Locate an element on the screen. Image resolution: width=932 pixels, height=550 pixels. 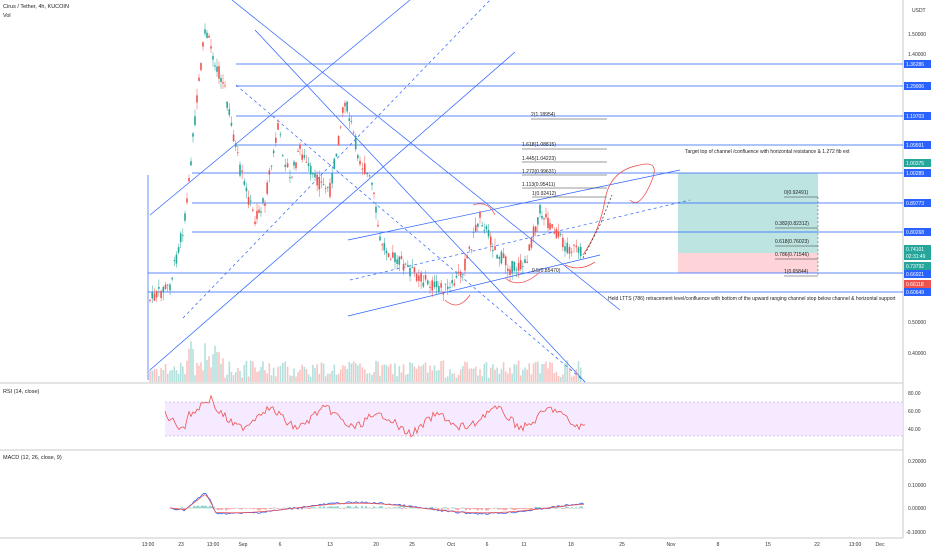
fib-ret-label: 1(0.65844) is located at coordinates (796, 272).